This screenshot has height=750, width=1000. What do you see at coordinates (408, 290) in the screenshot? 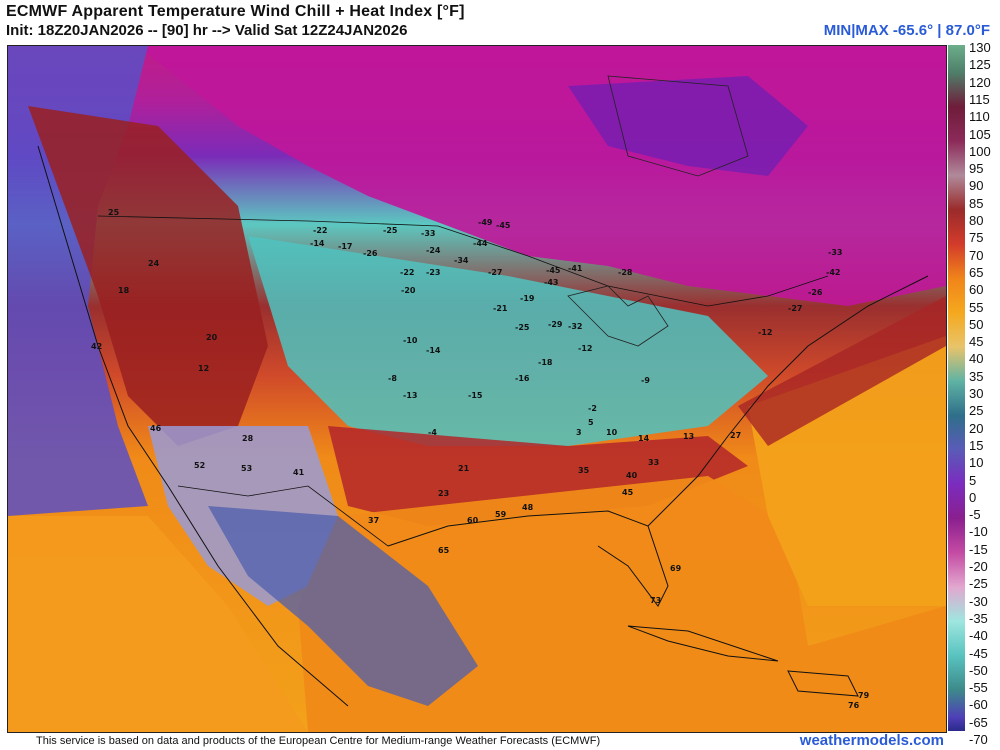
I see `map-value-label: -20` at bounding box center [408, 290].